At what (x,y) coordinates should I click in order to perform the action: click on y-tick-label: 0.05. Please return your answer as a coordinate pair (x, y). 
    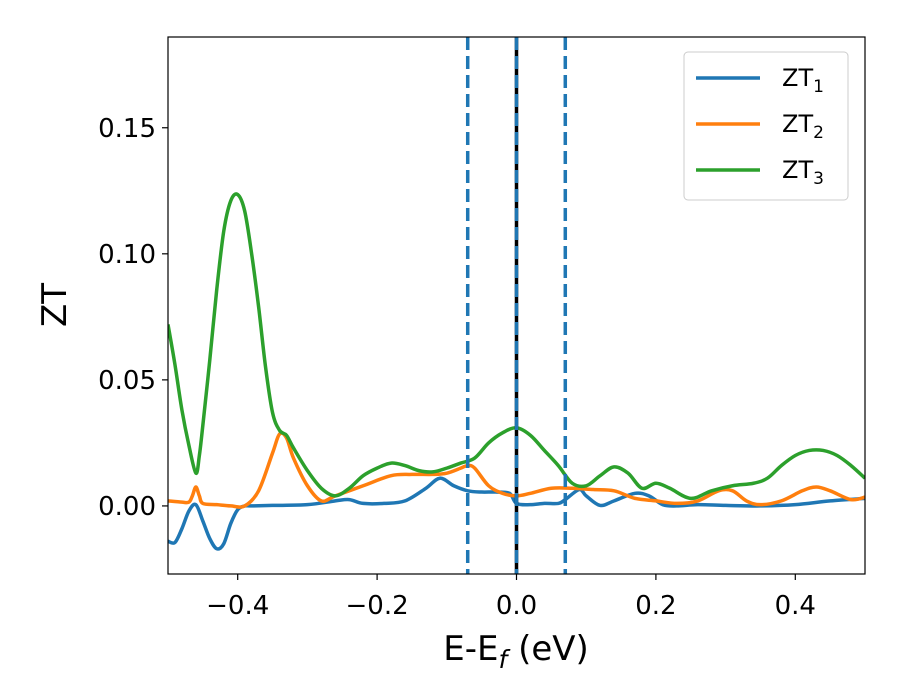
    Looking at the image, I should click on (127, 381).